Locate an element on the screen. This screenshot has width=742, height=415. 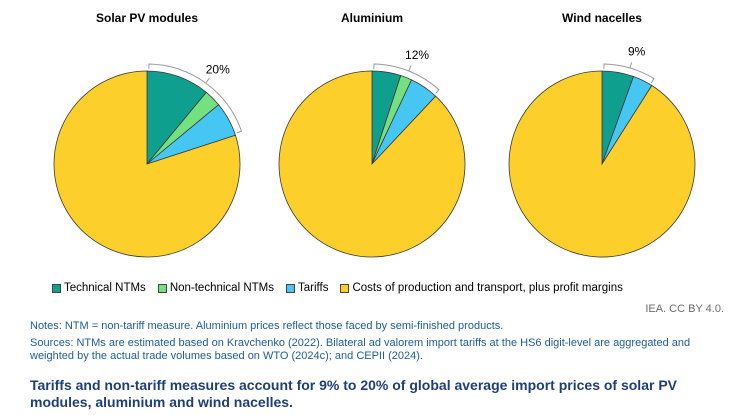
pie-title: Solar PV modules is located at coordinates (147, 18).